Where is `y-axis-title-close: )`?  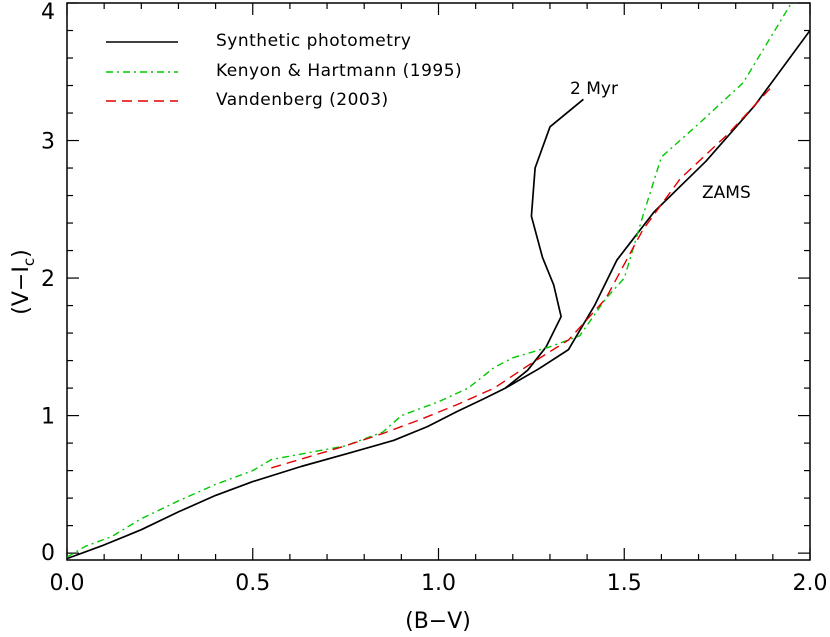 y-axis-title-close: ) is located at coordinates (21, 253).